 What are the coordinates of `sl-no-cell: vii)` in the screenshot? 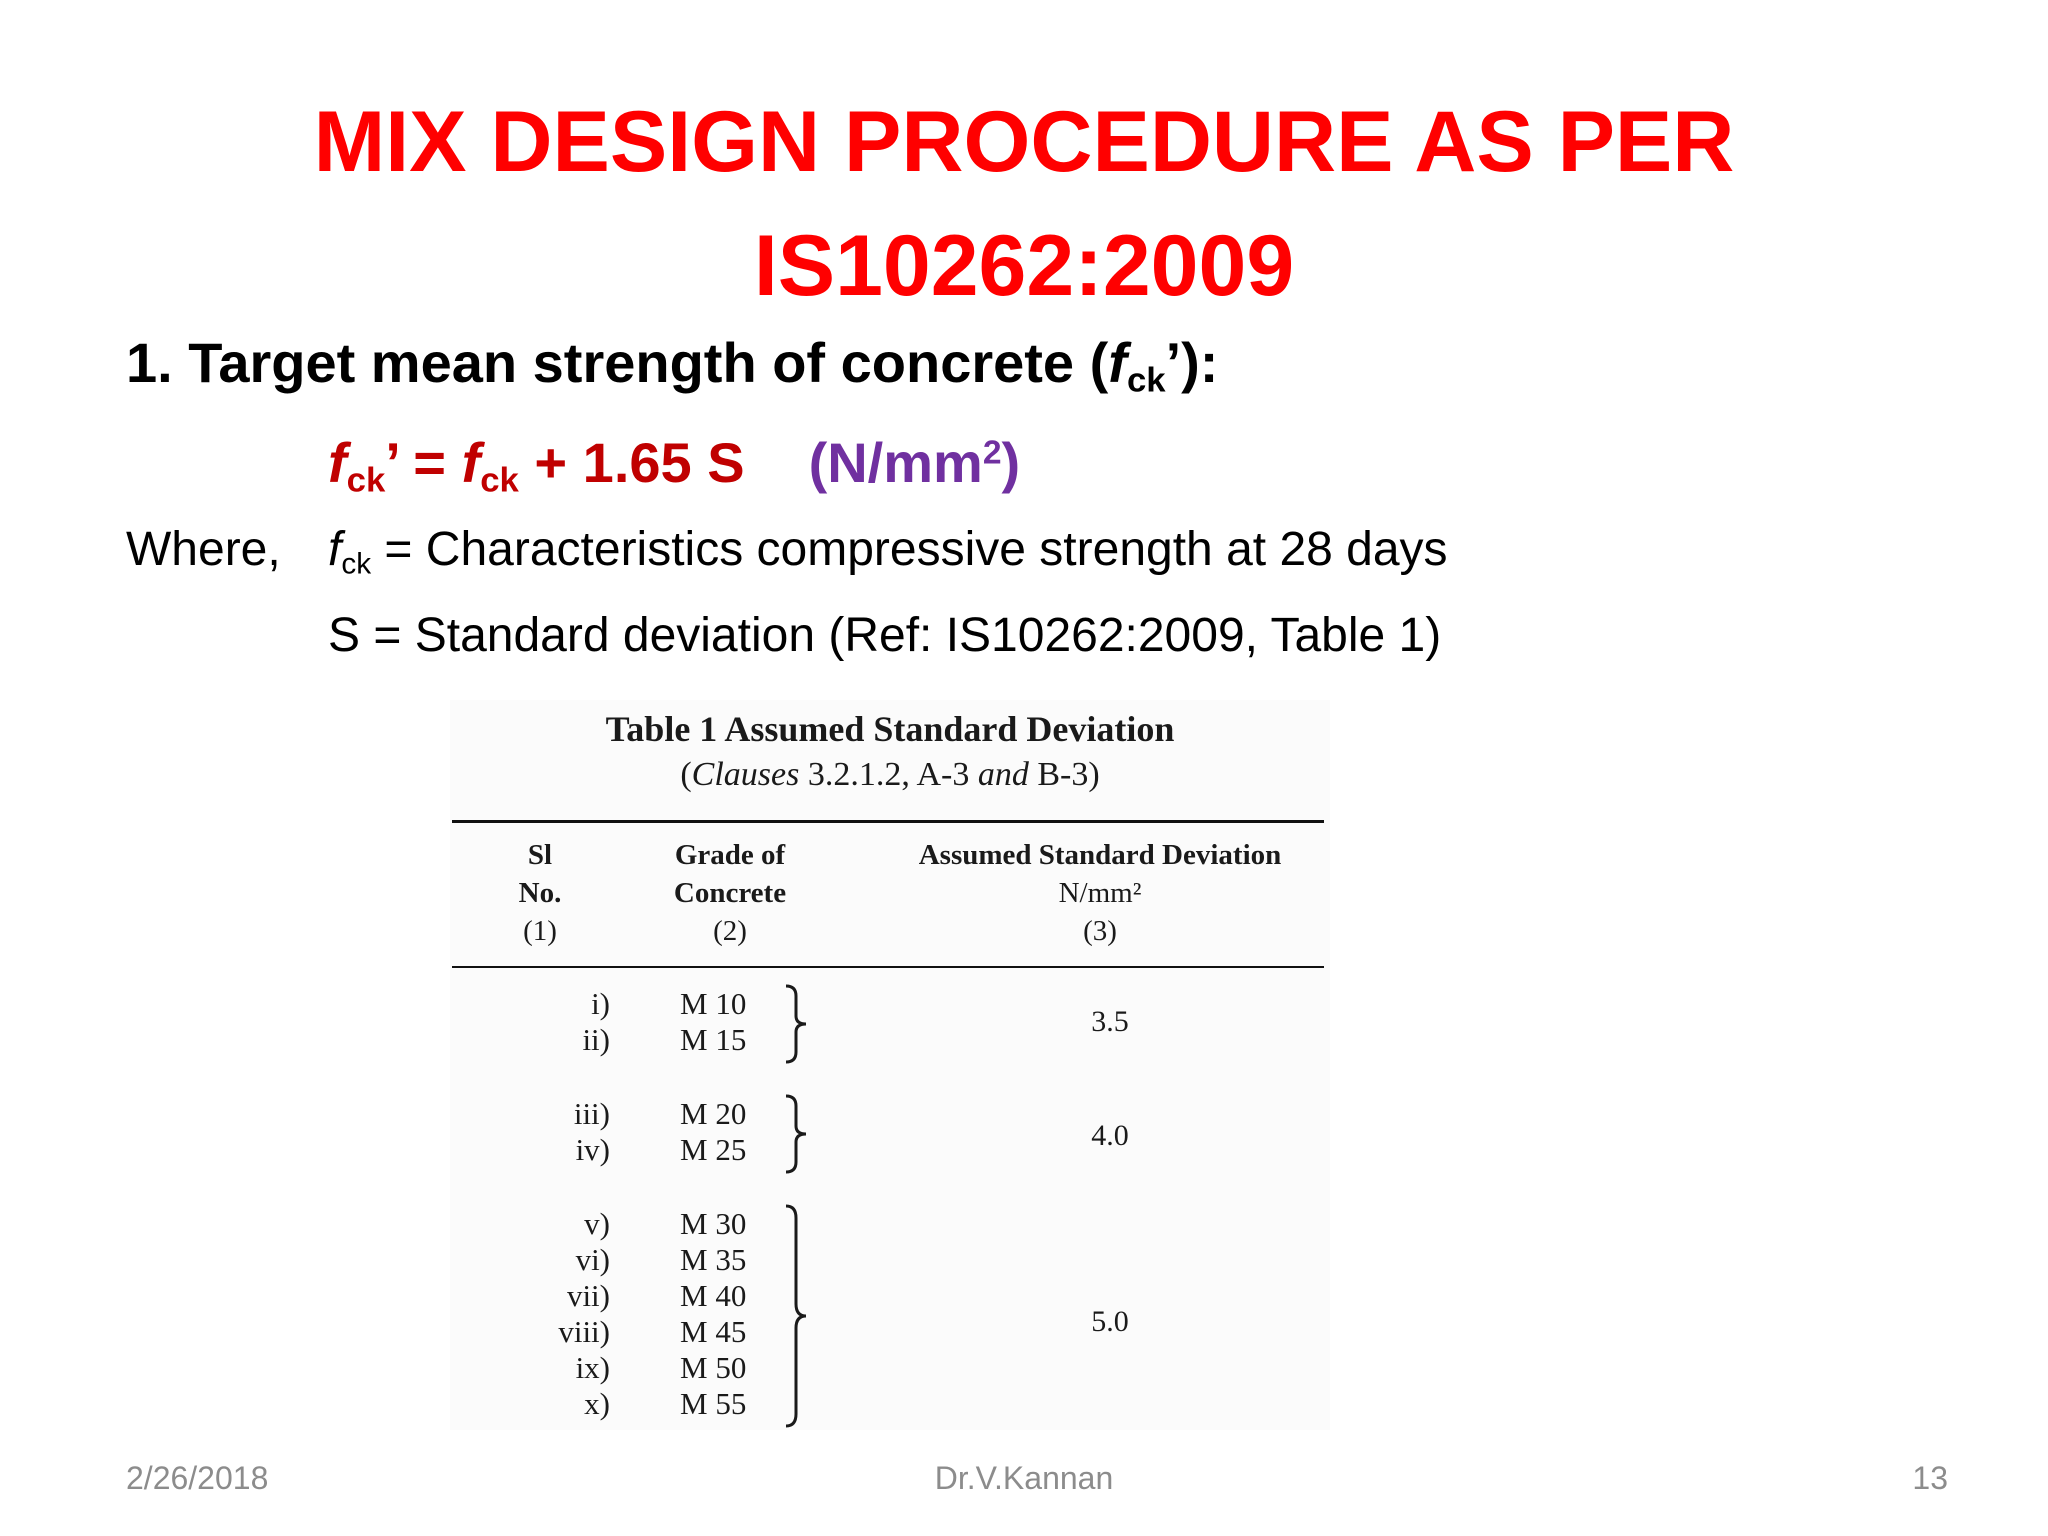 It's located at (588, 1295).